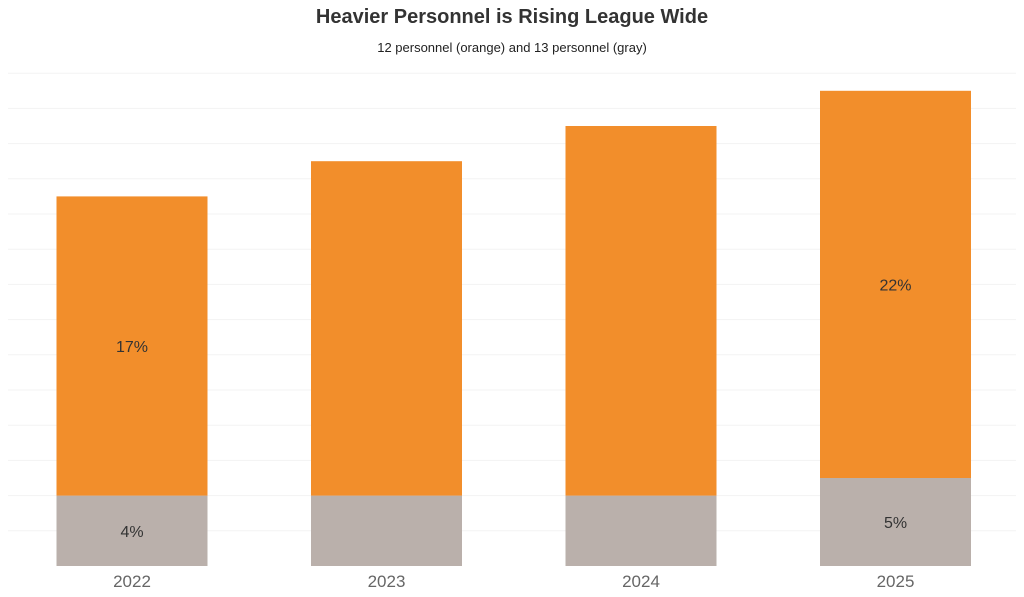 The width and height of the screenshot is (1024, 597). What do you see at coordinates (641, 530) in the screenshot?
I see `bar-segment-gray-2024` at bounding box center [641, 530].